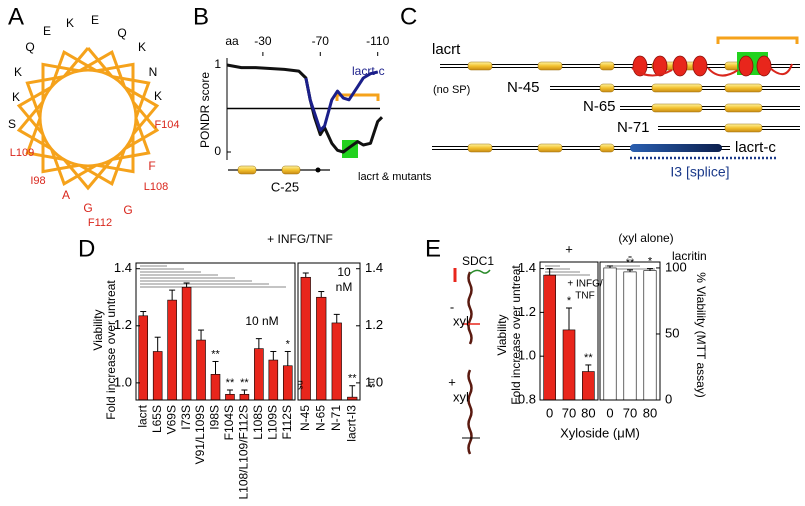  Describe the element at coordinates (321, 41) in the screenshot. I see `x-tick-label: -70` at that location.